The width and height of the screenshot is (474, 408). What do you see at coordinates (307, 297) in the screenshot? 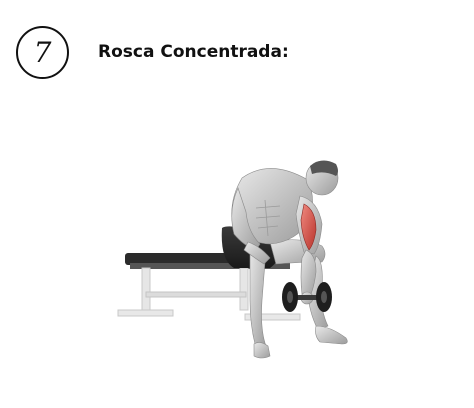
I see `dumbbell` at bounding box center [307, 297].